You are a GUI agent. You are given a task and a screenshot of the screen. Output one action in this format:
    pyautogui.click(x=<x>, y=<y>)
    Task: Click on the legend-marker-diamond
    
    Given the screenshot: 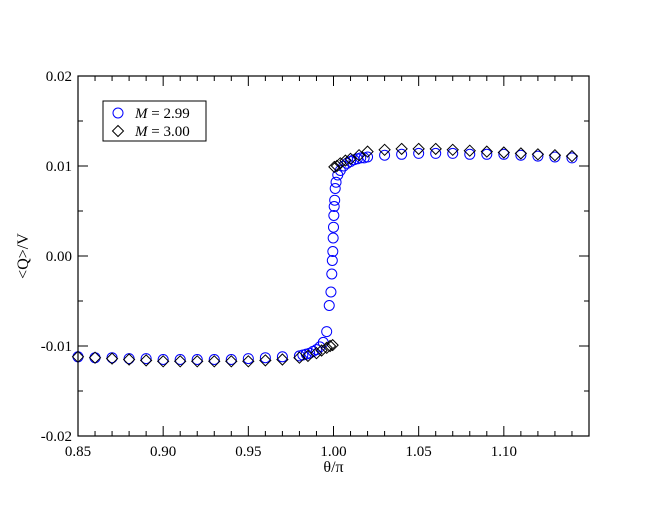 What is the action you would take?
    pyautogui.click(x=118, y=131)
    